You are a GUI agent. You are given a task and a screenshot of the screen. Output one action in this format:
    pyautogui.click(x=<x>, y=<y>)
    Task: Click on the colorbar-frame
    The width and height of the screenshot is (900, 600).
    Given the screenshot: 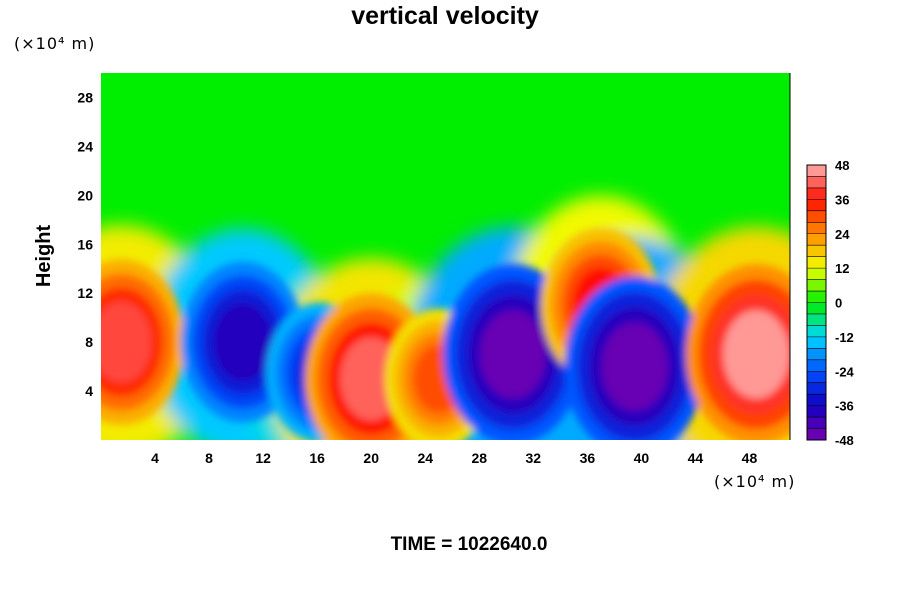 What is the action you would take?
    pyautogui.click(x=816, y=302)
    